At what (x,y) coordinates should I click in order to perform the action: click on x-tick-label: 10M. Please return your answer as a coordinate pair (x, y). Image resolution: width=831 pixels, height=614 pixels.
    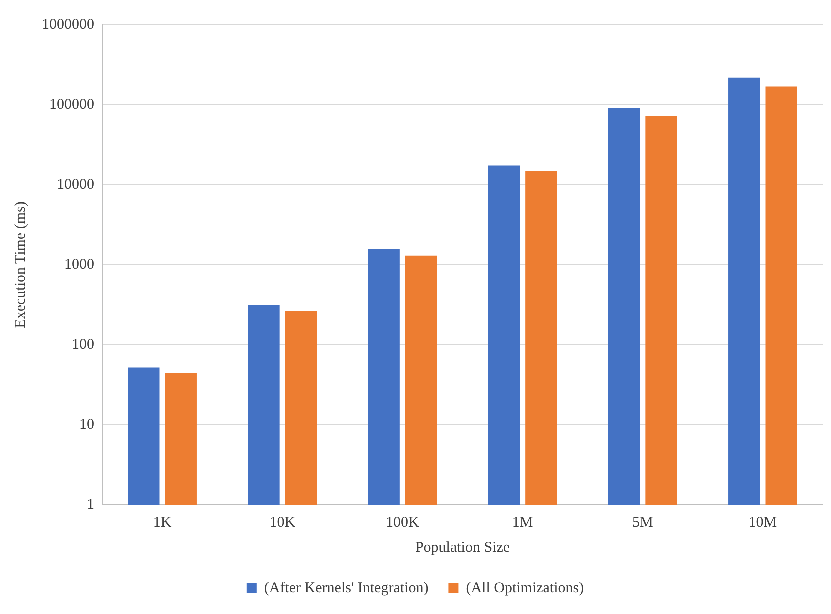
    Looking at the image, I should click on (763, 522).